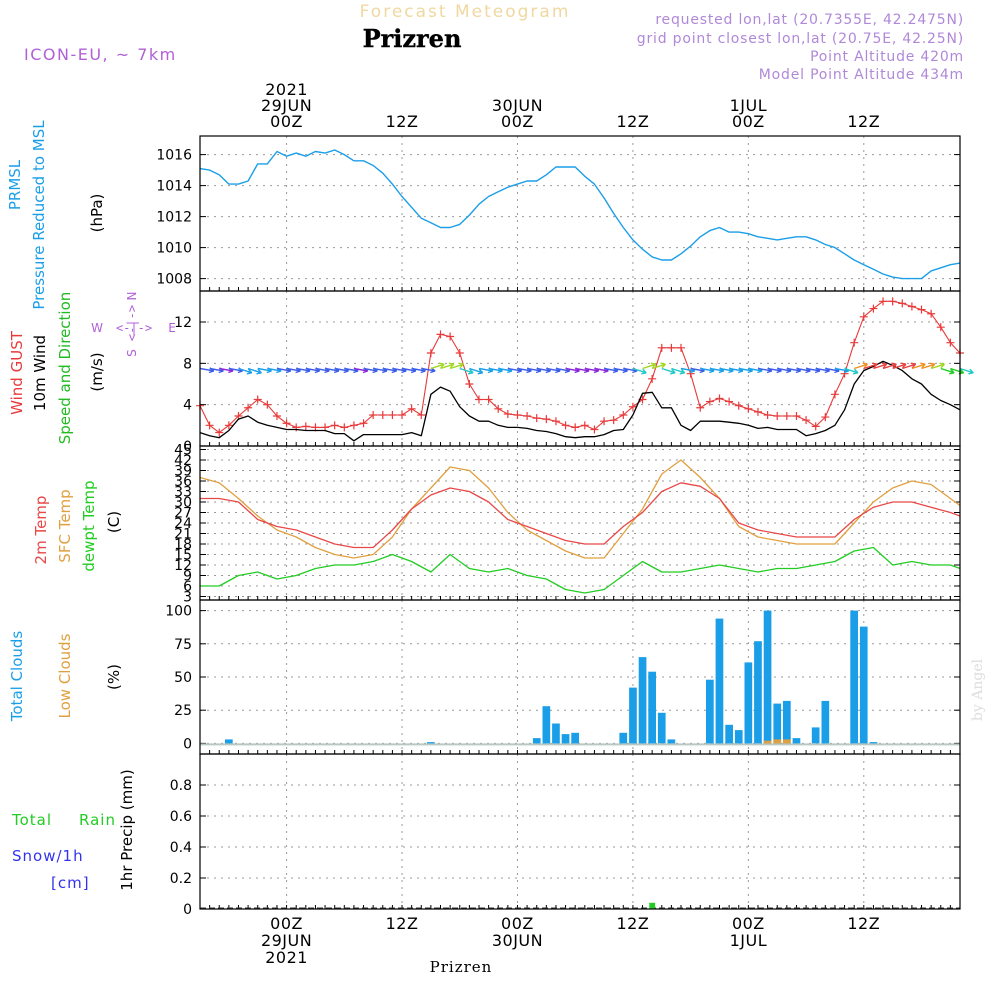 Image resolution: width=1000 pixels, height=1000 pixels. What do you see at coordinates (183, 556) in the screenshot?
I see `temp-y-tick-label: 15` at bounding box center [183, 556].